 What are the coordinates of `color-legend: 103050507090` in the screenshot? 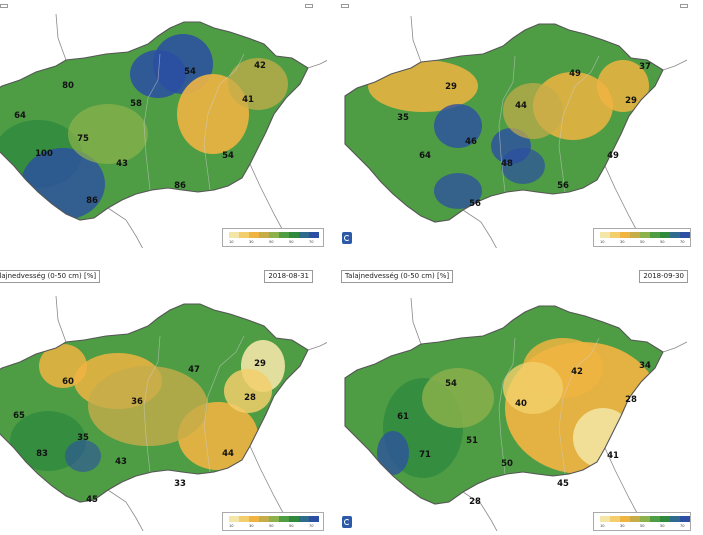 It's located at (642, 237).